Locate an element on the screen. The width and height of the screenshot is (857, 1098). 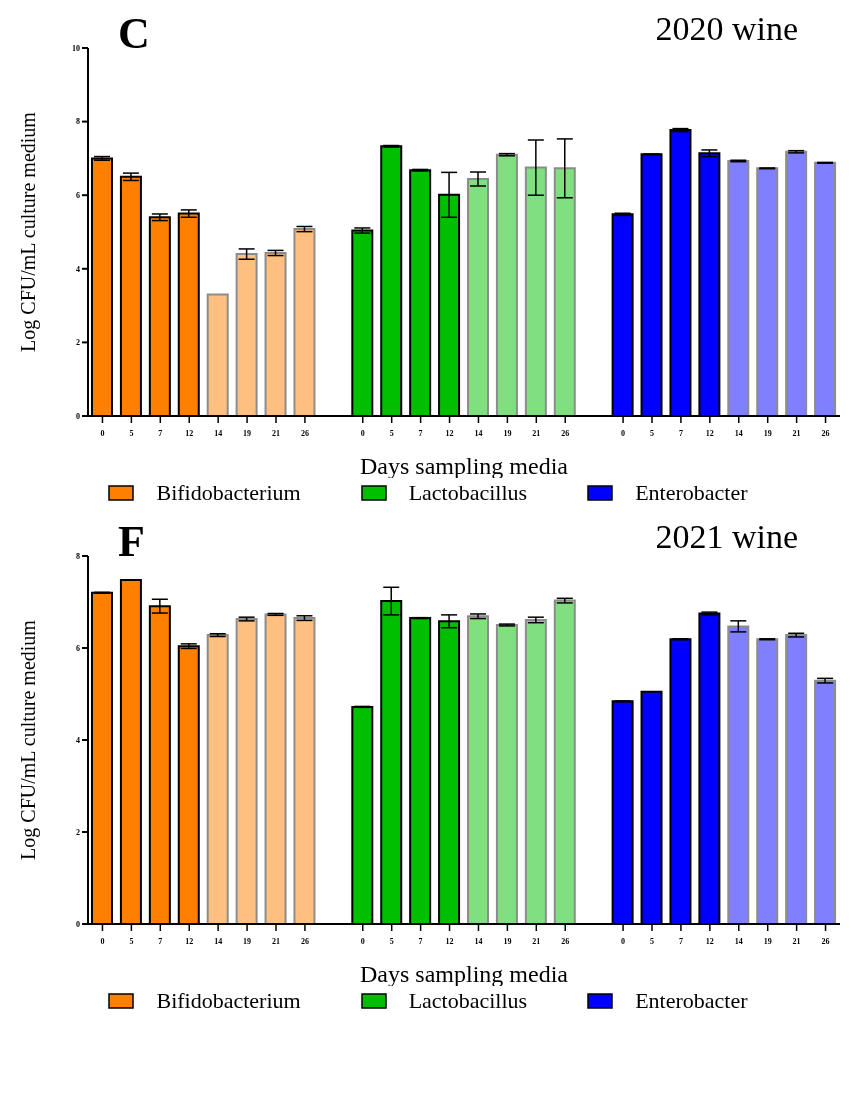
chart-title: 2020 wine is located at coordinates (726, 29).